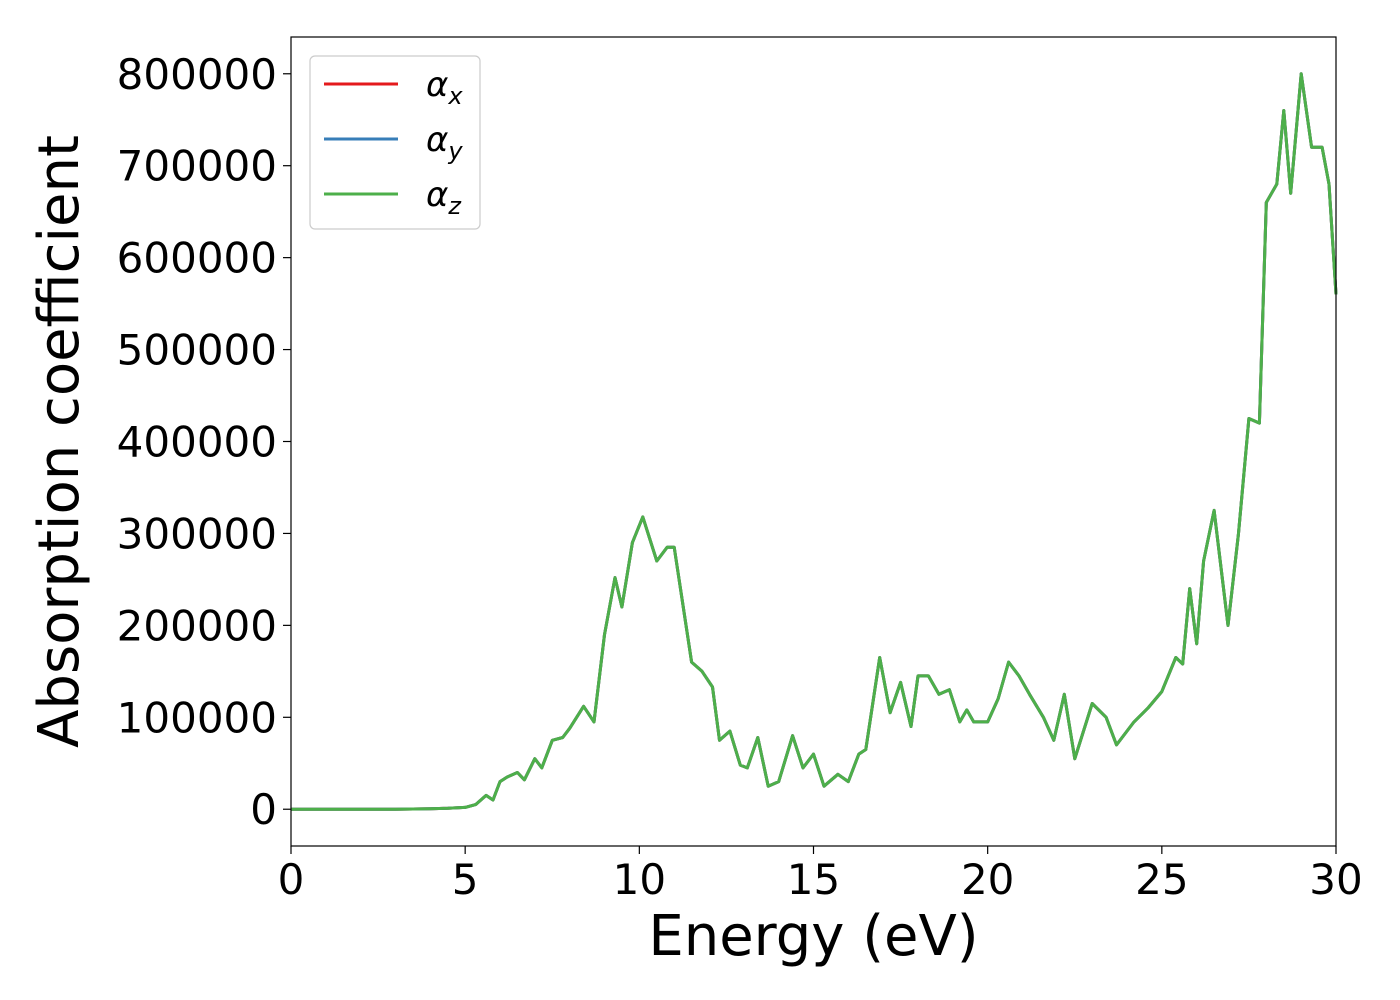 This screenshot has height=1000, width=1400. Describe the element at coordinates (197, 74) in the screenshot. I see `y-tick-label: 800000` at that location.